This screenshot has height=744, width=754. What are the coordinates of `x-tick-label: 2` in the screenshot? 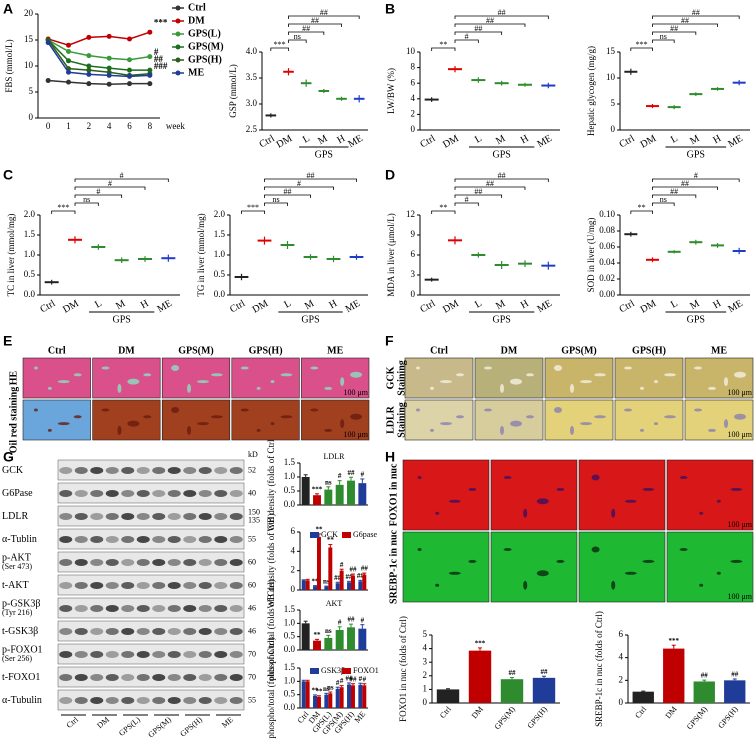 It's located at (89, 126).